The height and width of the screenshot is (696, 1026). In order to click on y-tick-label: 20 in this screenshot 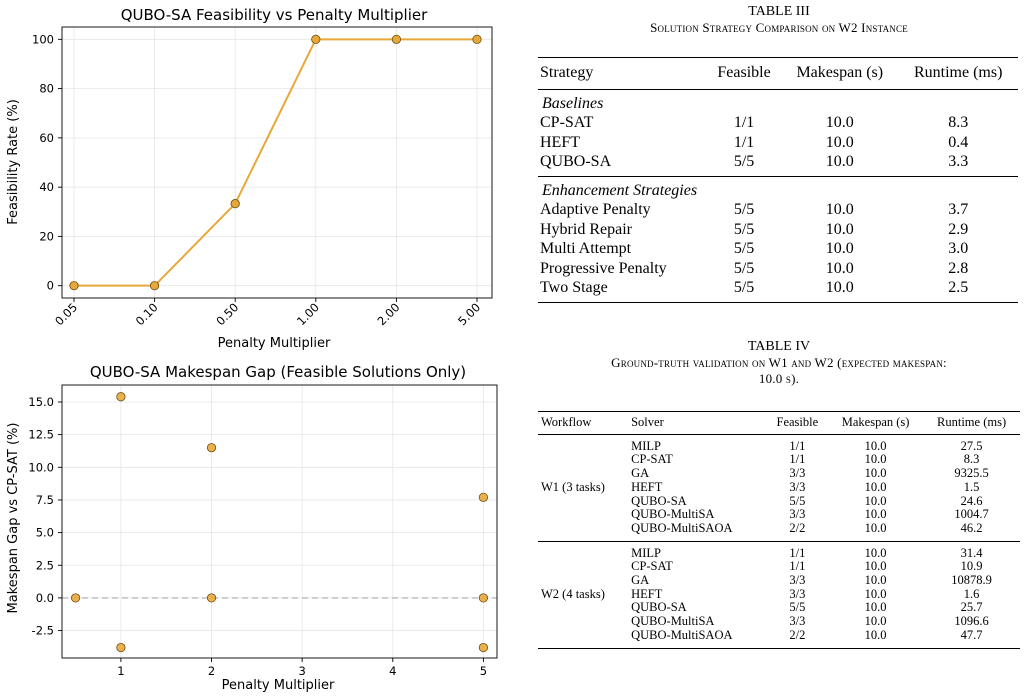, I will do `click(46, 236)`.